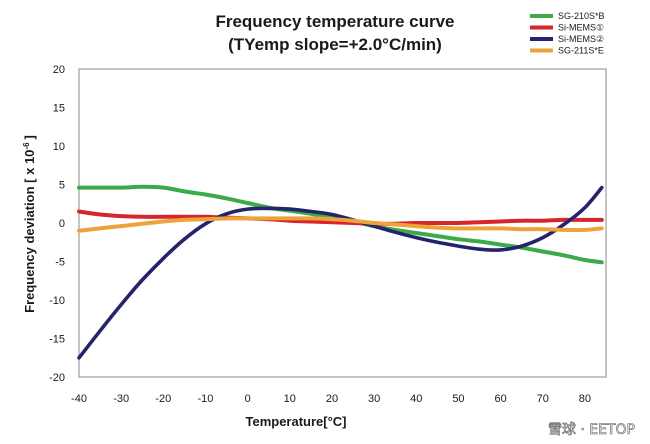  What do you see at coordinates (581, 51) in the screenshot?
I see `legend-label-4: SG-211S*E` at bounding box center [581, 51].